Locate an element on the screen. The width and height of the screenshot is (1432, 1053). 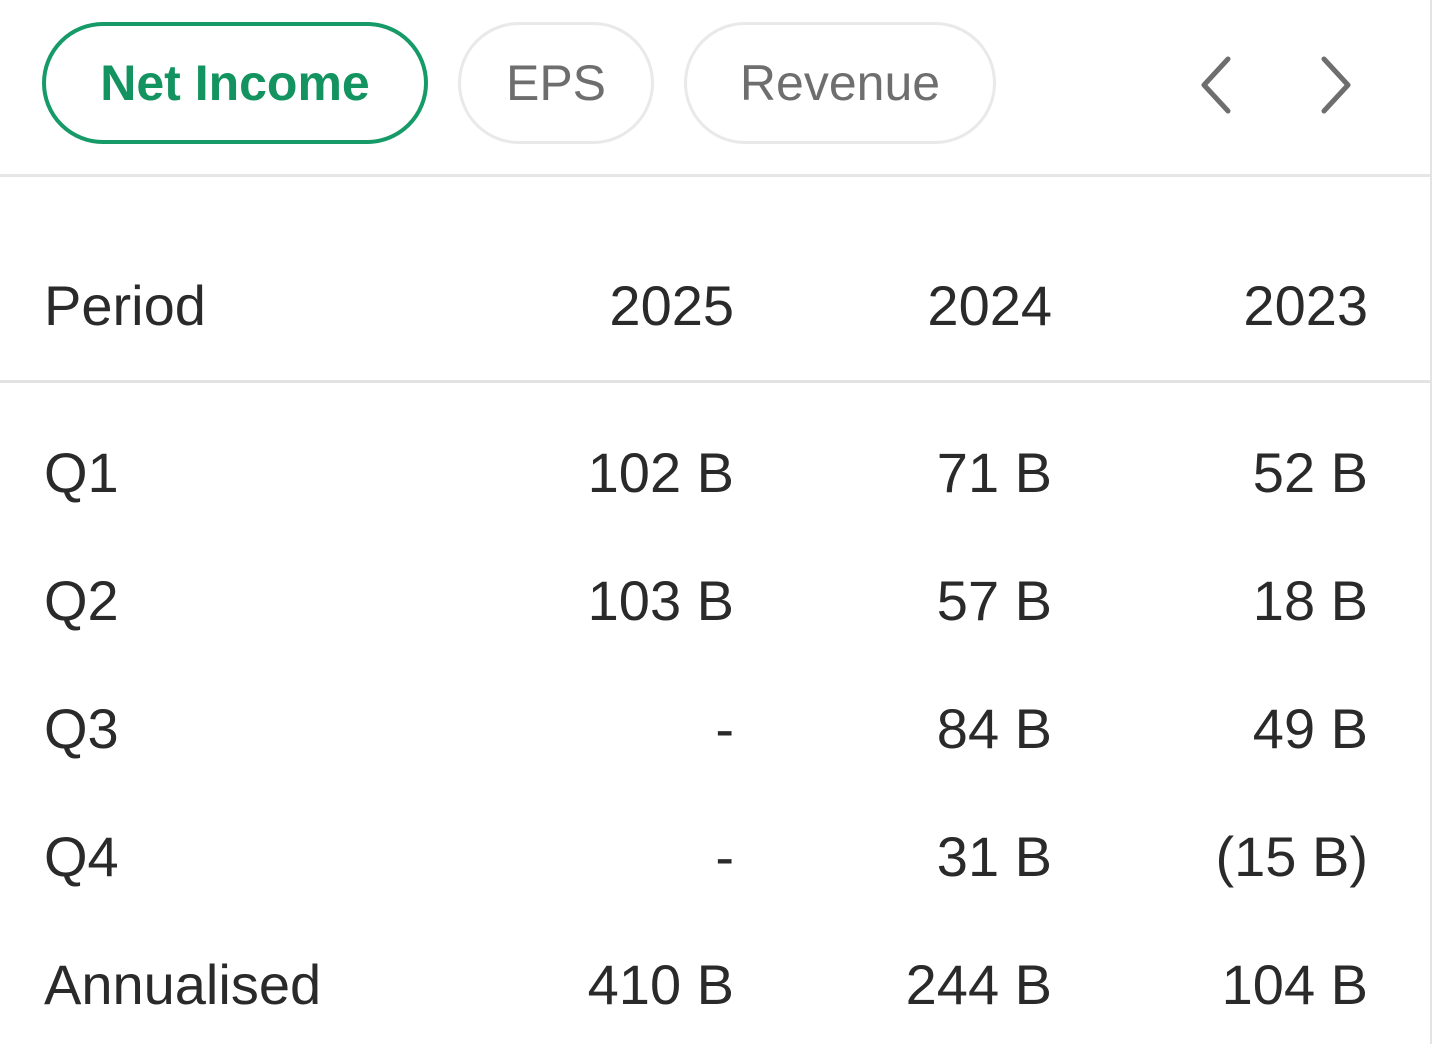
row-label: Q4 is located at coordinates (81, 856).